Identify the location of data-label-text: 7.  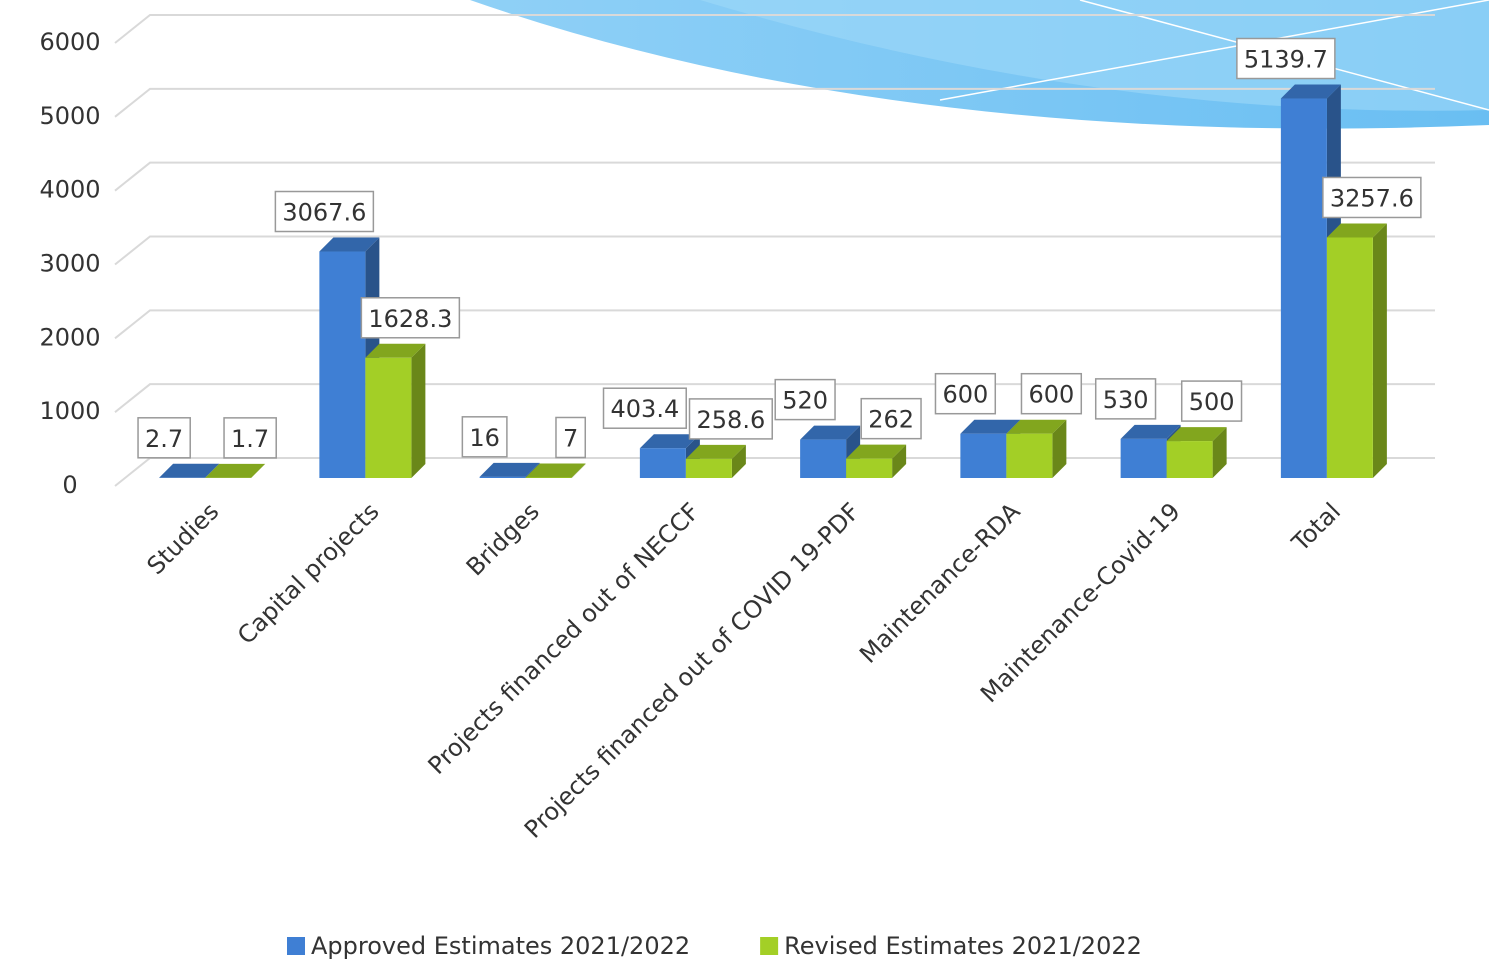
(570, 438).